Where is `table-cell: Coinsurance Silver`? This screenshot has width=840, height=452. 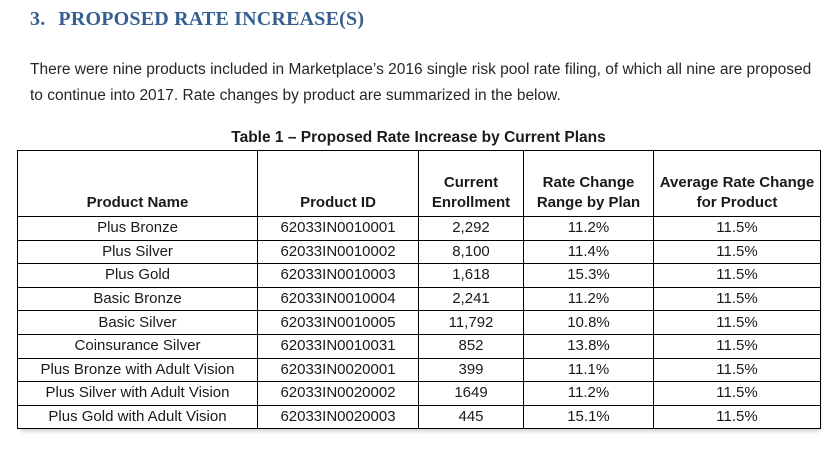
table-cell: Coinsurance Silver is located at coordinates (137, 346).